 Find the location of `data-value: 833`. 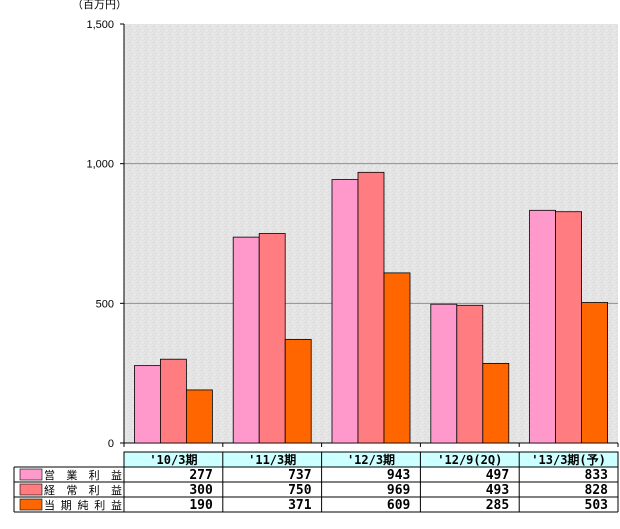

data-value: 833 is located at coordinates (596, 475).